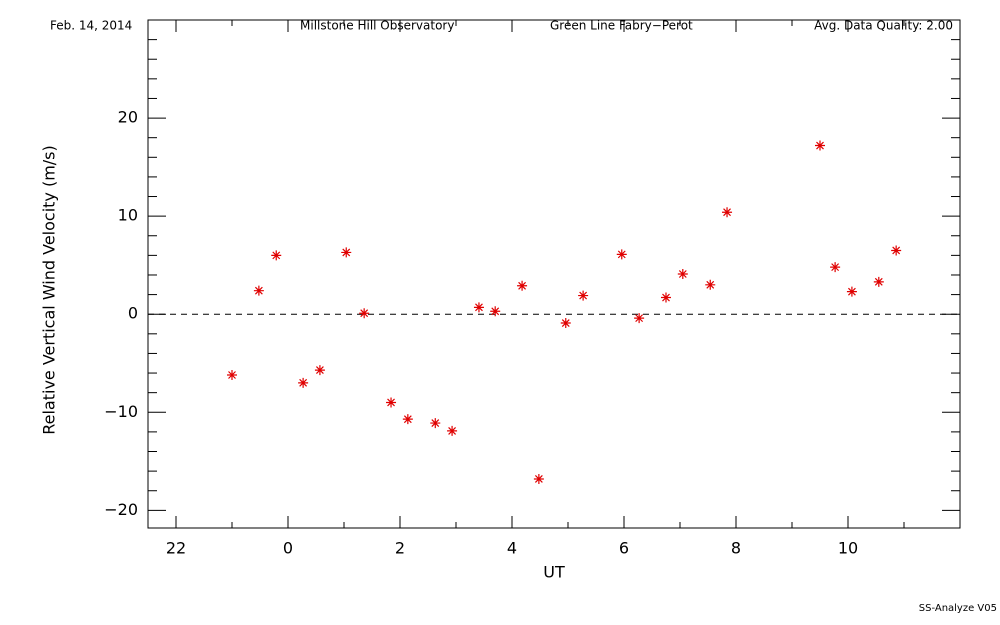 This screenshot has width=1000, height=625. I want to click on x-tick-label: 8, so click(736, 548).